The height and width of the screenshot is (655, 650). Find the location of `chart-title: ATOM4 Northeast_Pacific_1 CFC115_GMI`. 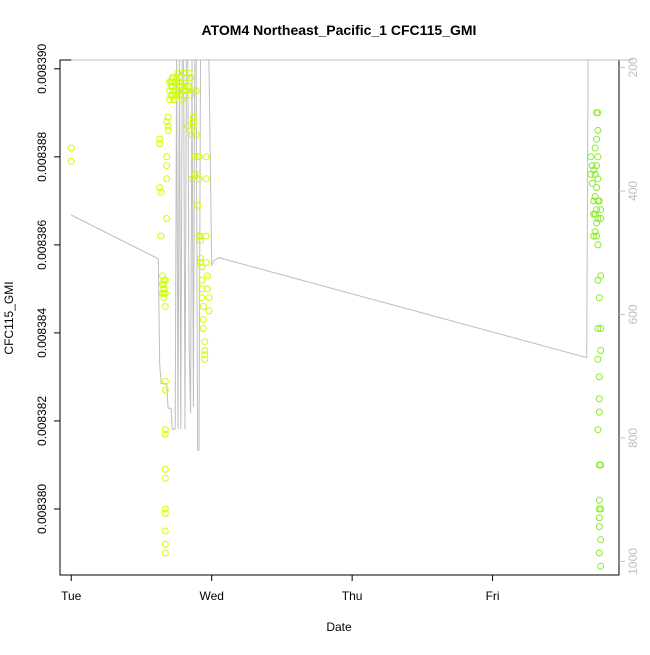

chart-title: ATOM4 Northeast_Pacific_1 CFC115_GMI is located at coordinates (339, 30).